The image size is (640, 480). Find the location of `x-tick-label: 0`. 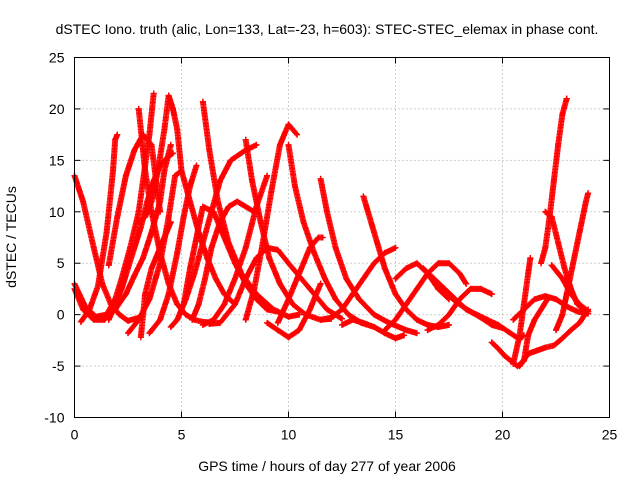

x-tick-label: 0 is located at coordinates (75, 435).